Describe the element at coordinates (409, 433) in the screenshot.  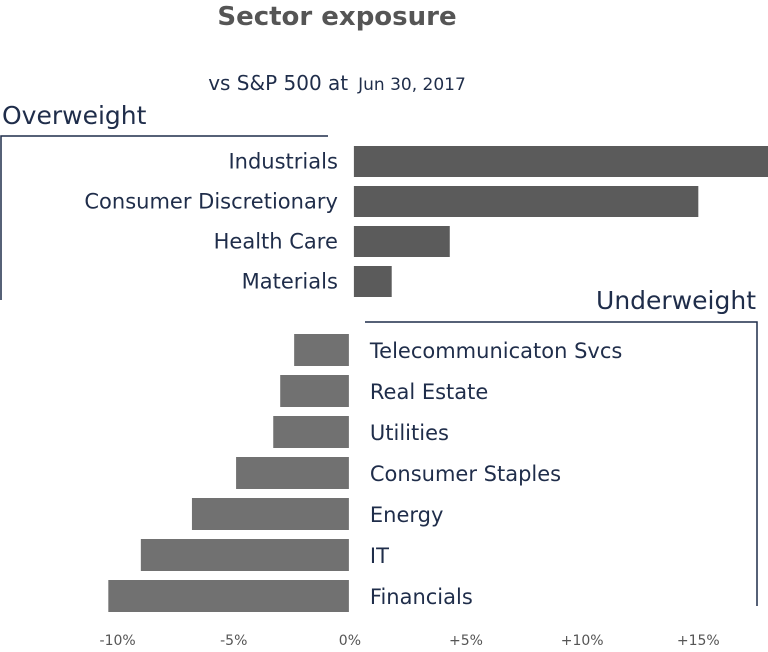
I see `label-utilities: Utilities` at that location.